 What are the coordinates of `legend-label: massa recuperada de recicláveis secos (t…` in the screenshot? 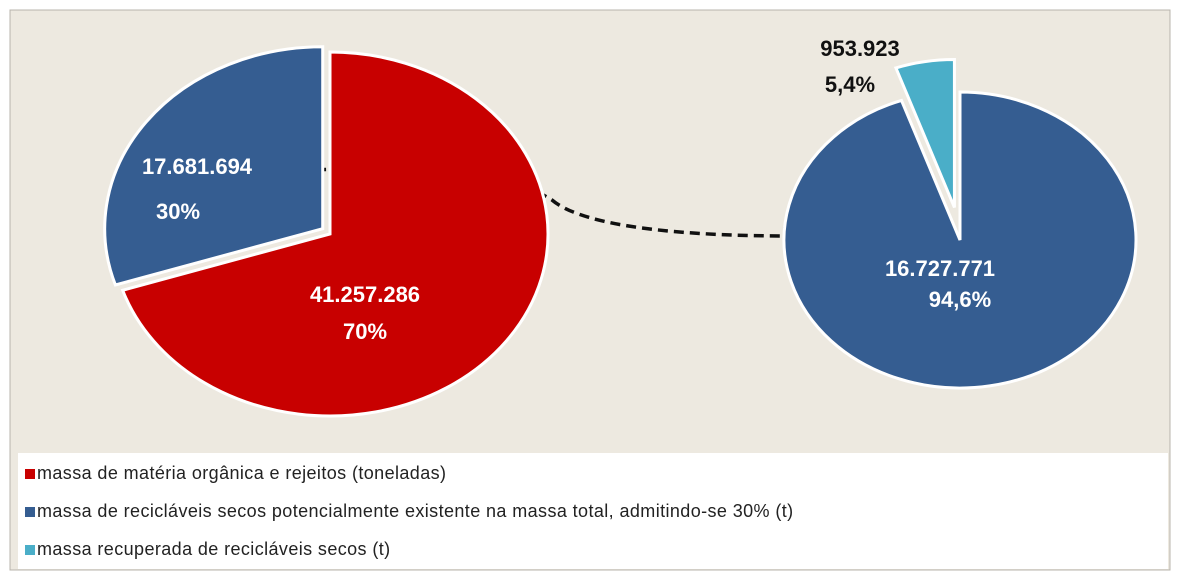 It's located at (214, 549).